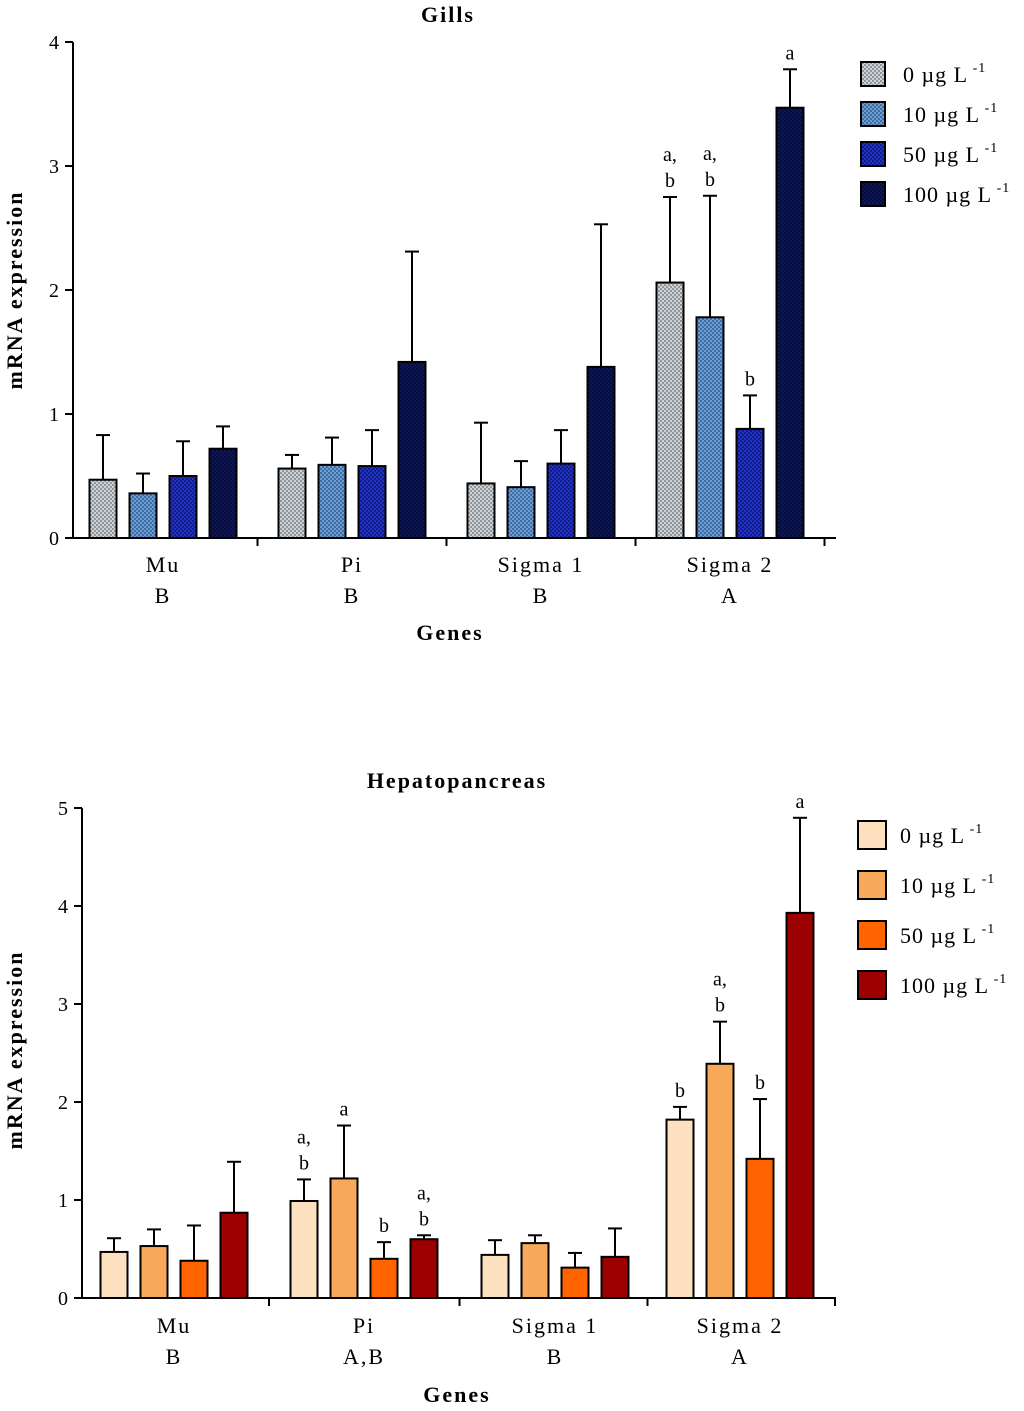 Image resolution: width=1024 pixels, height=1411 pixels. What do you see at coordinates (448, 14) in the screenshot?
I see `chart-title: Gills` at bounding box center [448, 14].